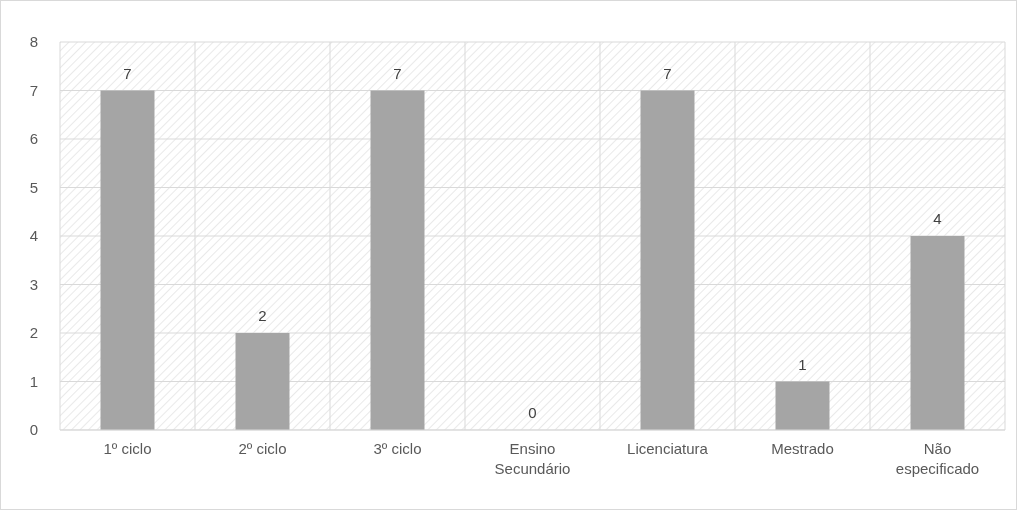  I want to click on x-tick-label: Não especificado, so click(937, 458).